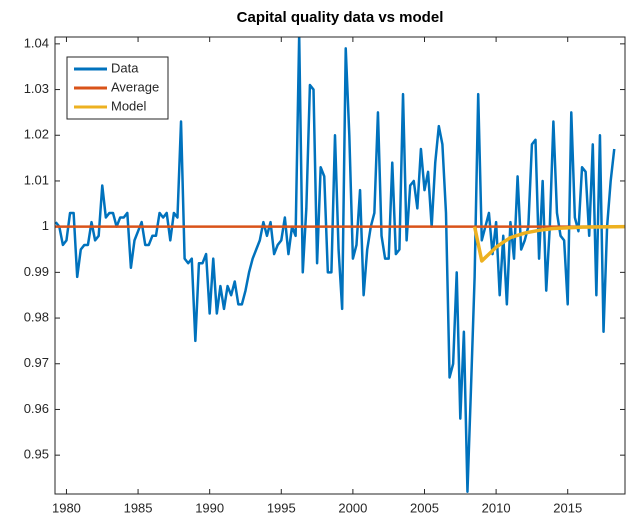  What do you see at coordinates (36, 271) in the screenshot?
I see `y-tick-label: 0.99` at bounding box center [36, 271].